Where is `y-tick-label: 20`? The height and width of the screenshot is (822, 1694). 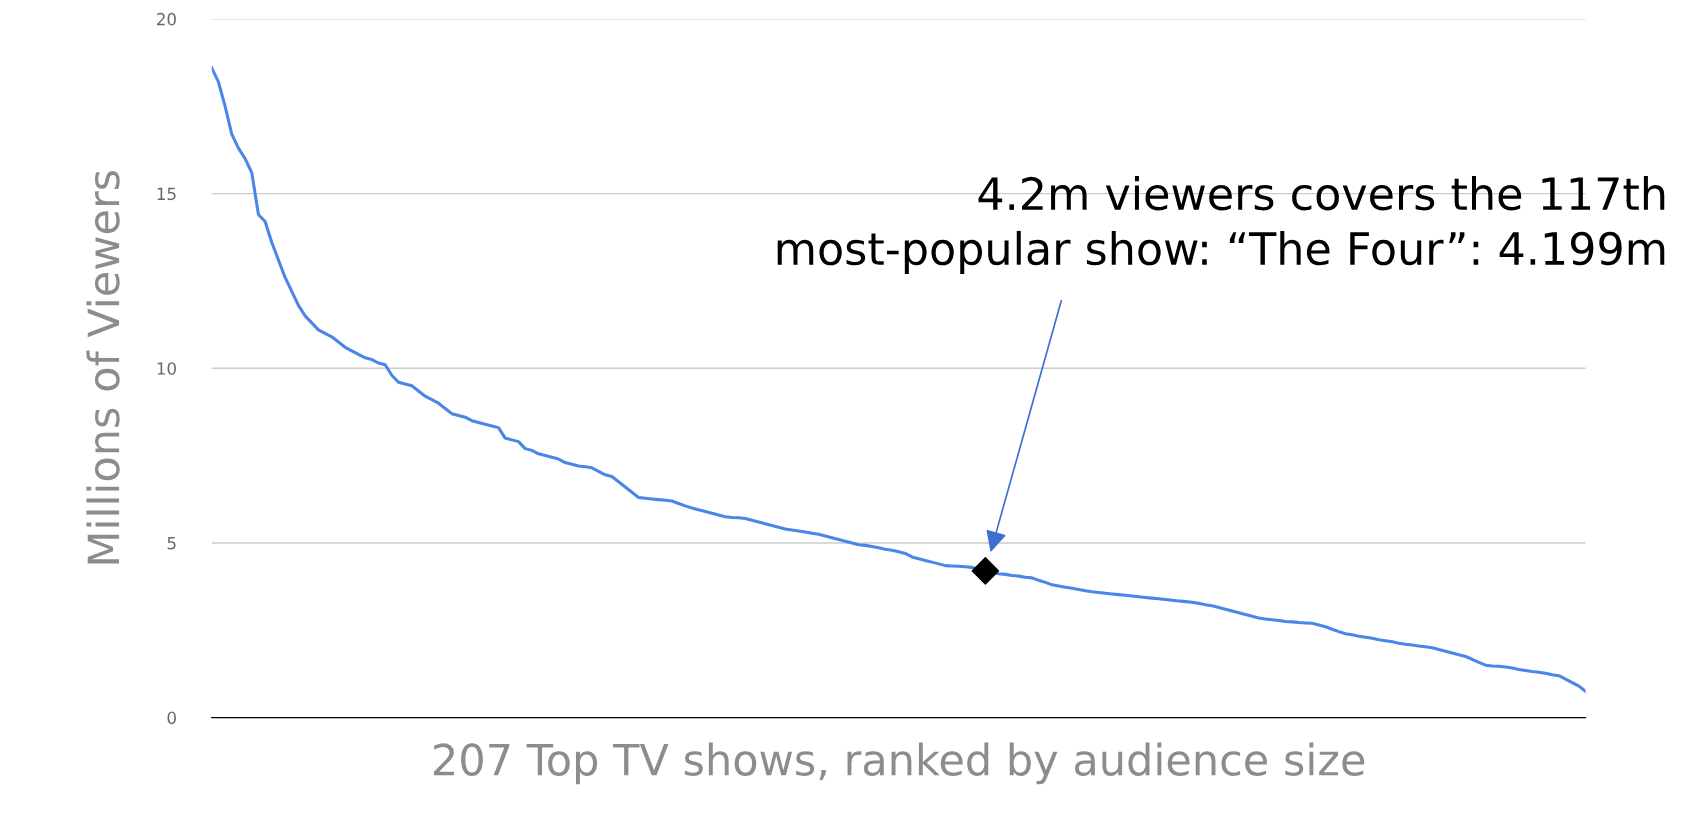
y-tick-label: 20 is located at coordinates (166, 19).